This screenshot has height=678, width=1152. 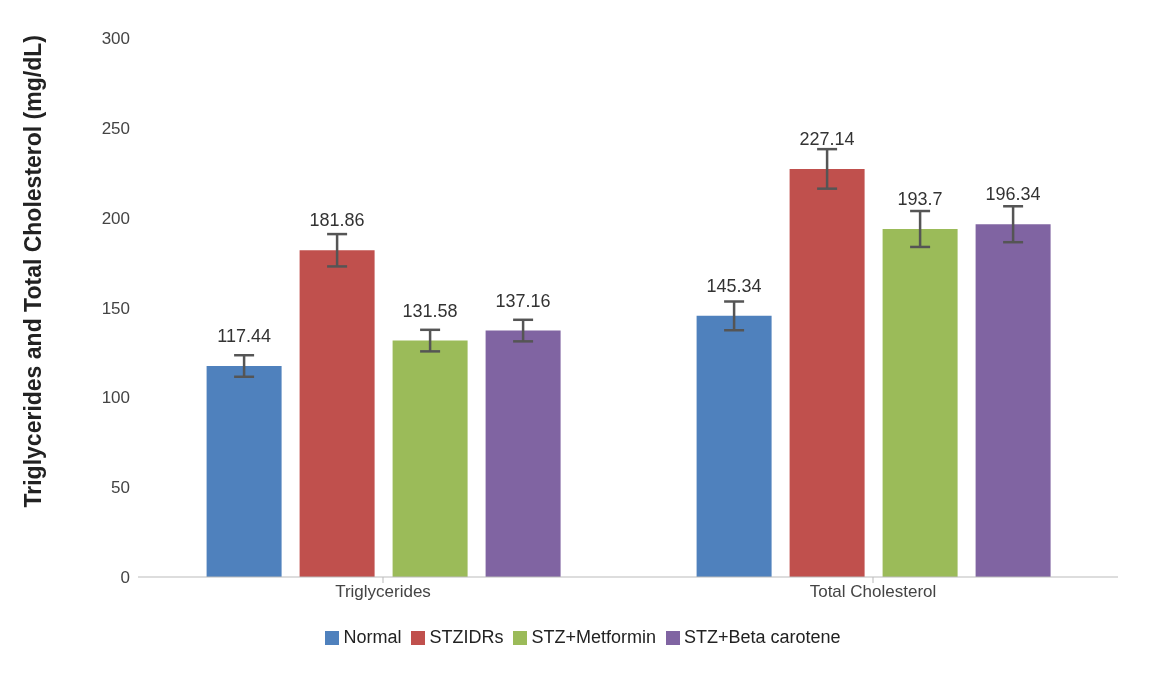 What do you see at coordinates (383, 592) in the screenshot?
I see `x-tick-label: Triglycerides` at bounding box center [383, 592].